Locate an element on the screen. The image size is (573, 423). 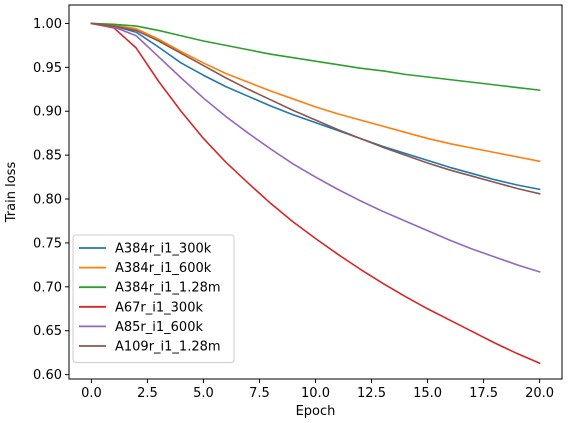
y-tick-label: 0.85 is located at coordinates (47, 156).